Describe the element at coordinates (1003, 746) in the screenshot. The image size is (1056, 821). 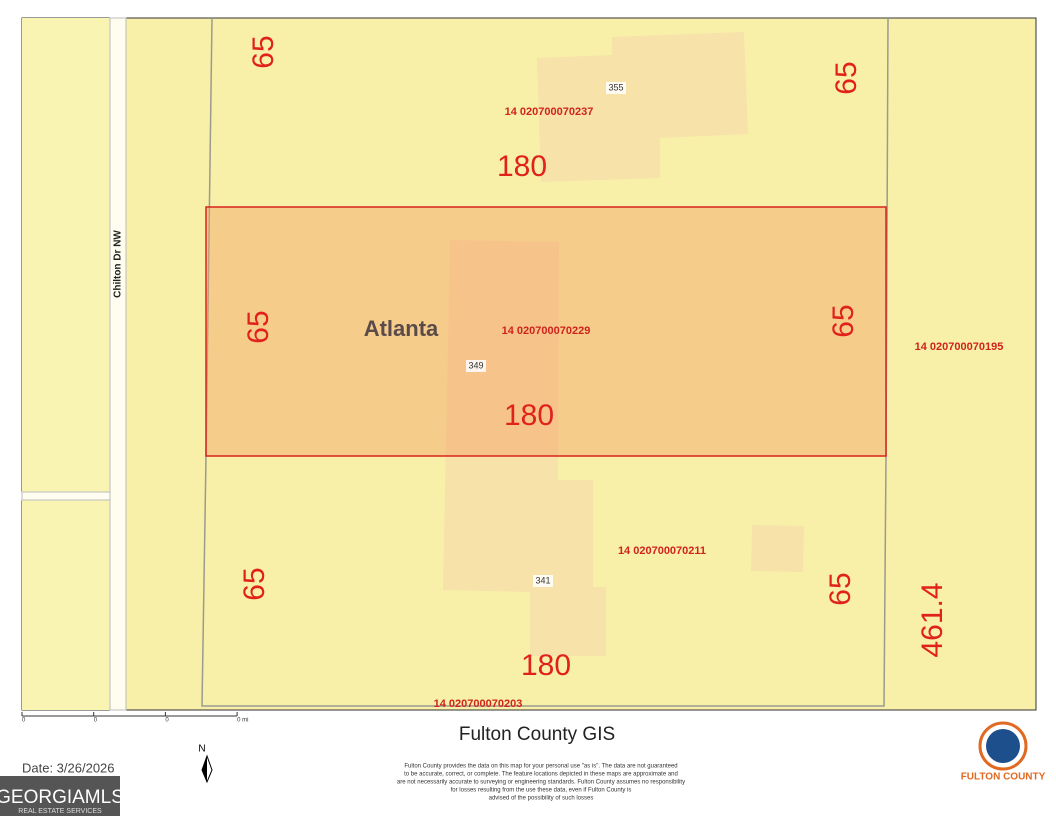
I see `county-logo` at that location.